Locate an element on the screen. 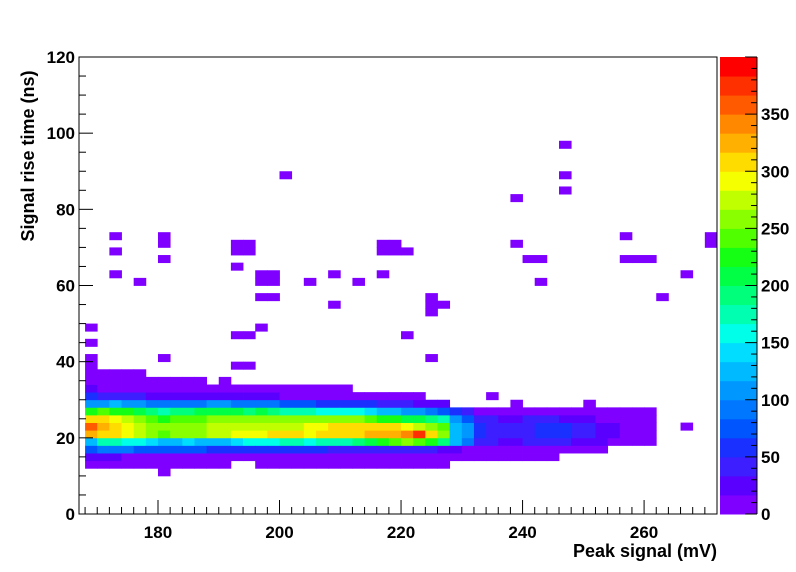 This screenshot has width=796, height=572. x-tick-label: 220 is located at coordinates (401, 532).